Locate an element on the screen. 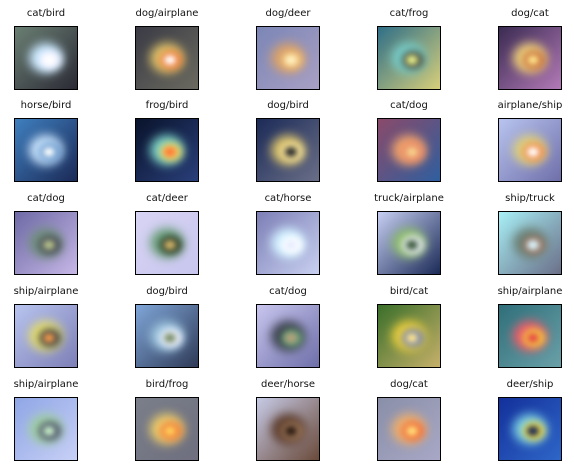 The image size is (574, 470). grid-cell: cat/deer is located at coordinates (167, 233).